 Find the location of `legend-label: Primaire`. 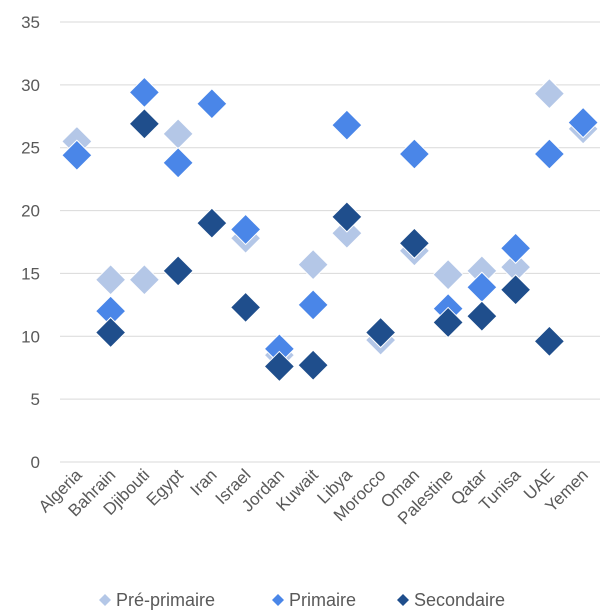

legend-label: Primaire is located at coordinates (322, 600).